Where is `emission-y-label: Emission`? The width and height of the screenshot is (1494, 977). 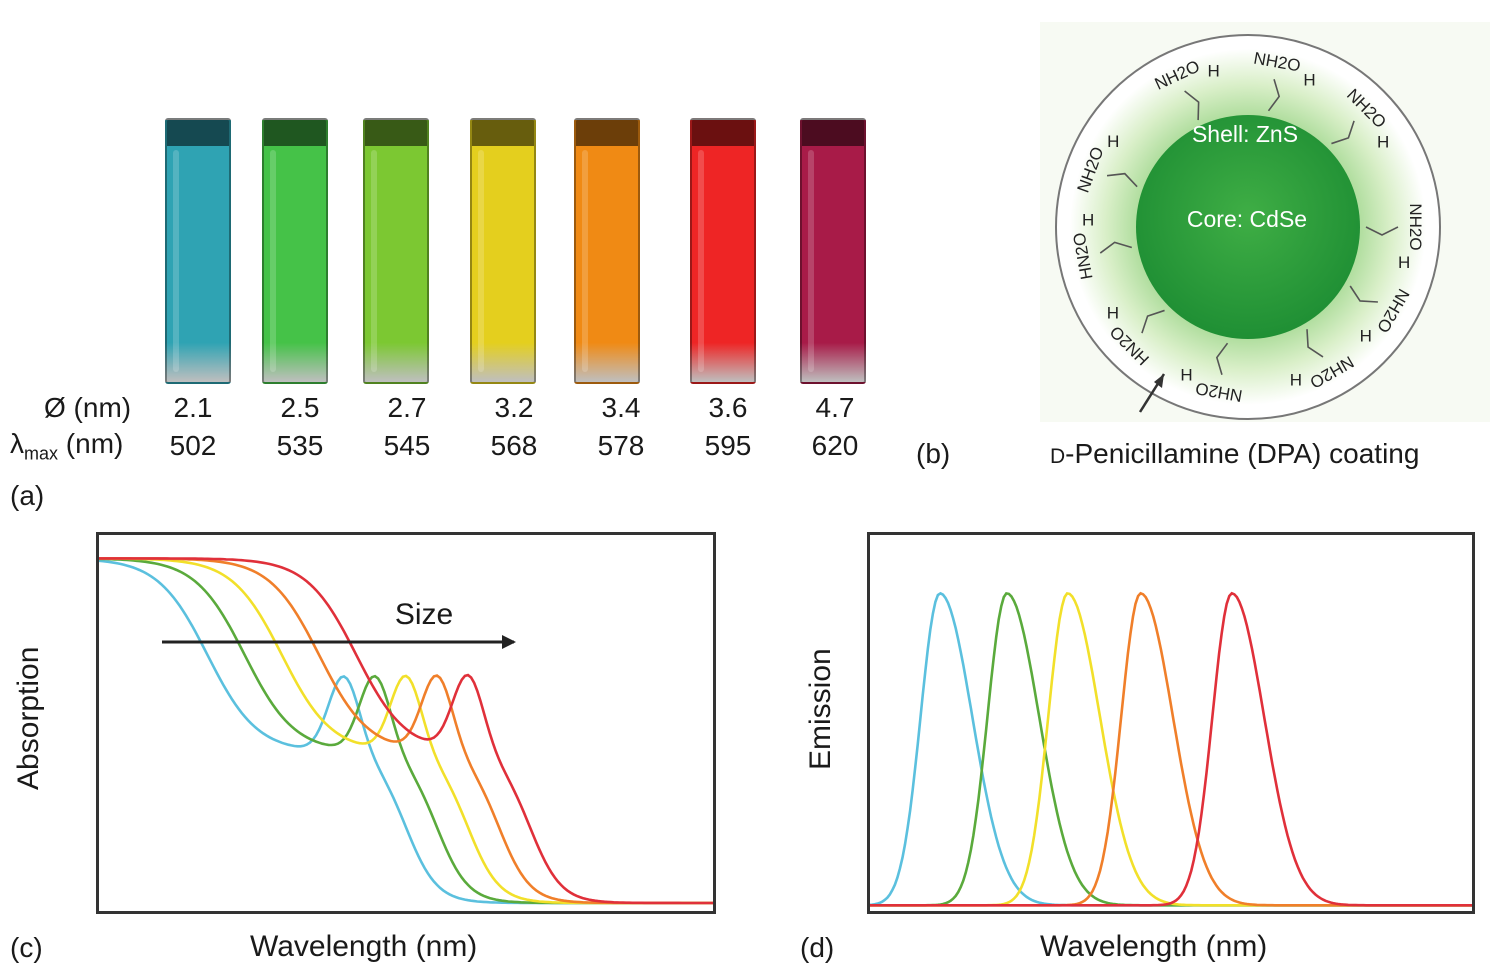
emission-y-label: Emission is located at coordinates (820, 709).